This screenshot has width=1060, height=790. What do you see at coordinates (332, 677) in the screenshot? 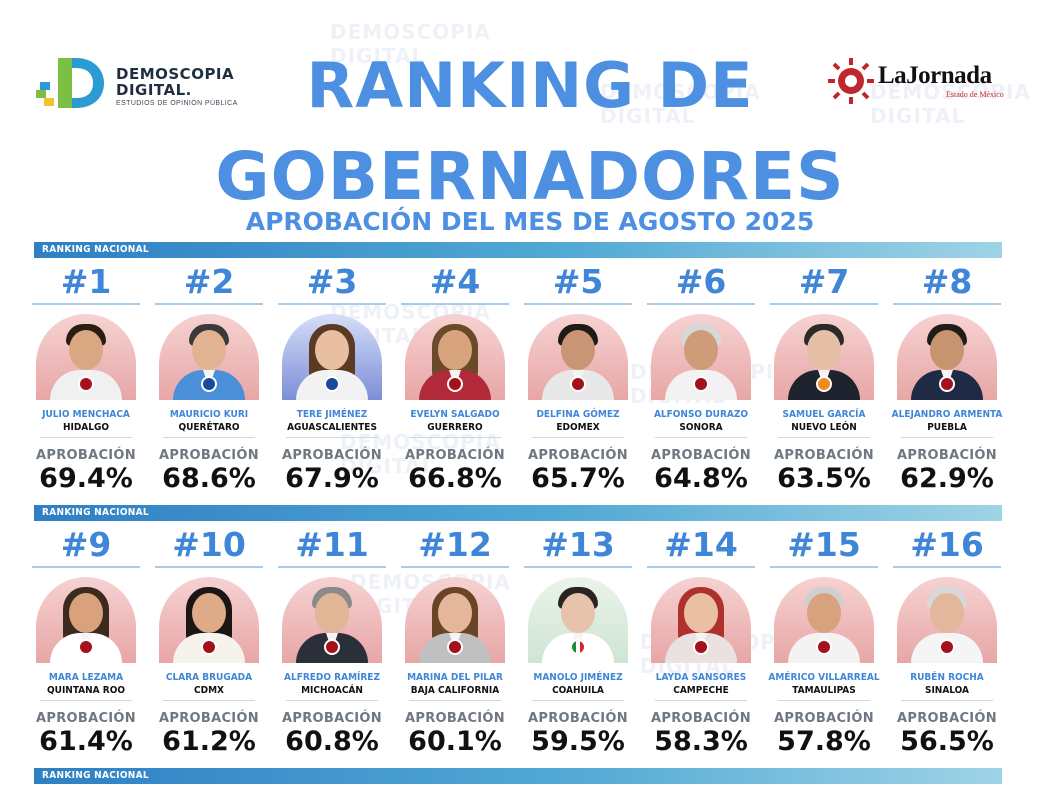
I see `governor-name: ALFREDO RAMÍREZ` at bounding box center [332, 677].